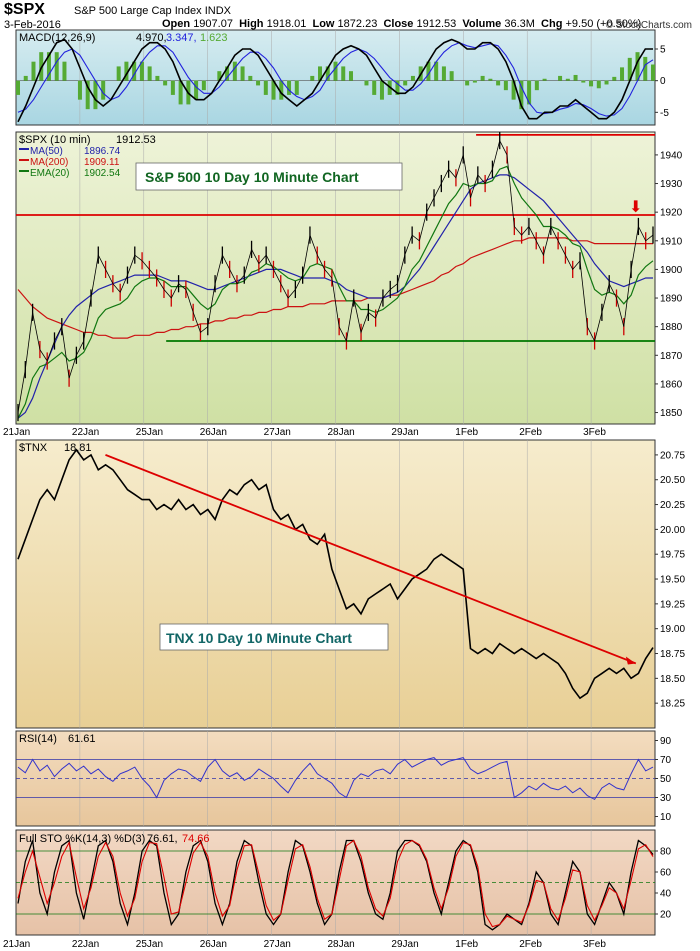 Image resolution: width=700 pixels, height=951 pixels. Describe the element at coordinates (138, 11) in the screenshot. I see `index-fullname: S&P 500 Large Cap Index` at that location.